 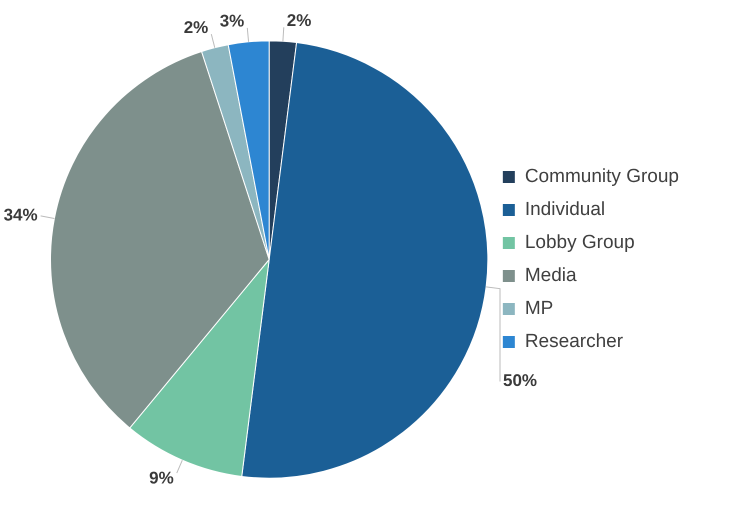 I want to click on legend-label: MP, so click(x=539, y=309).